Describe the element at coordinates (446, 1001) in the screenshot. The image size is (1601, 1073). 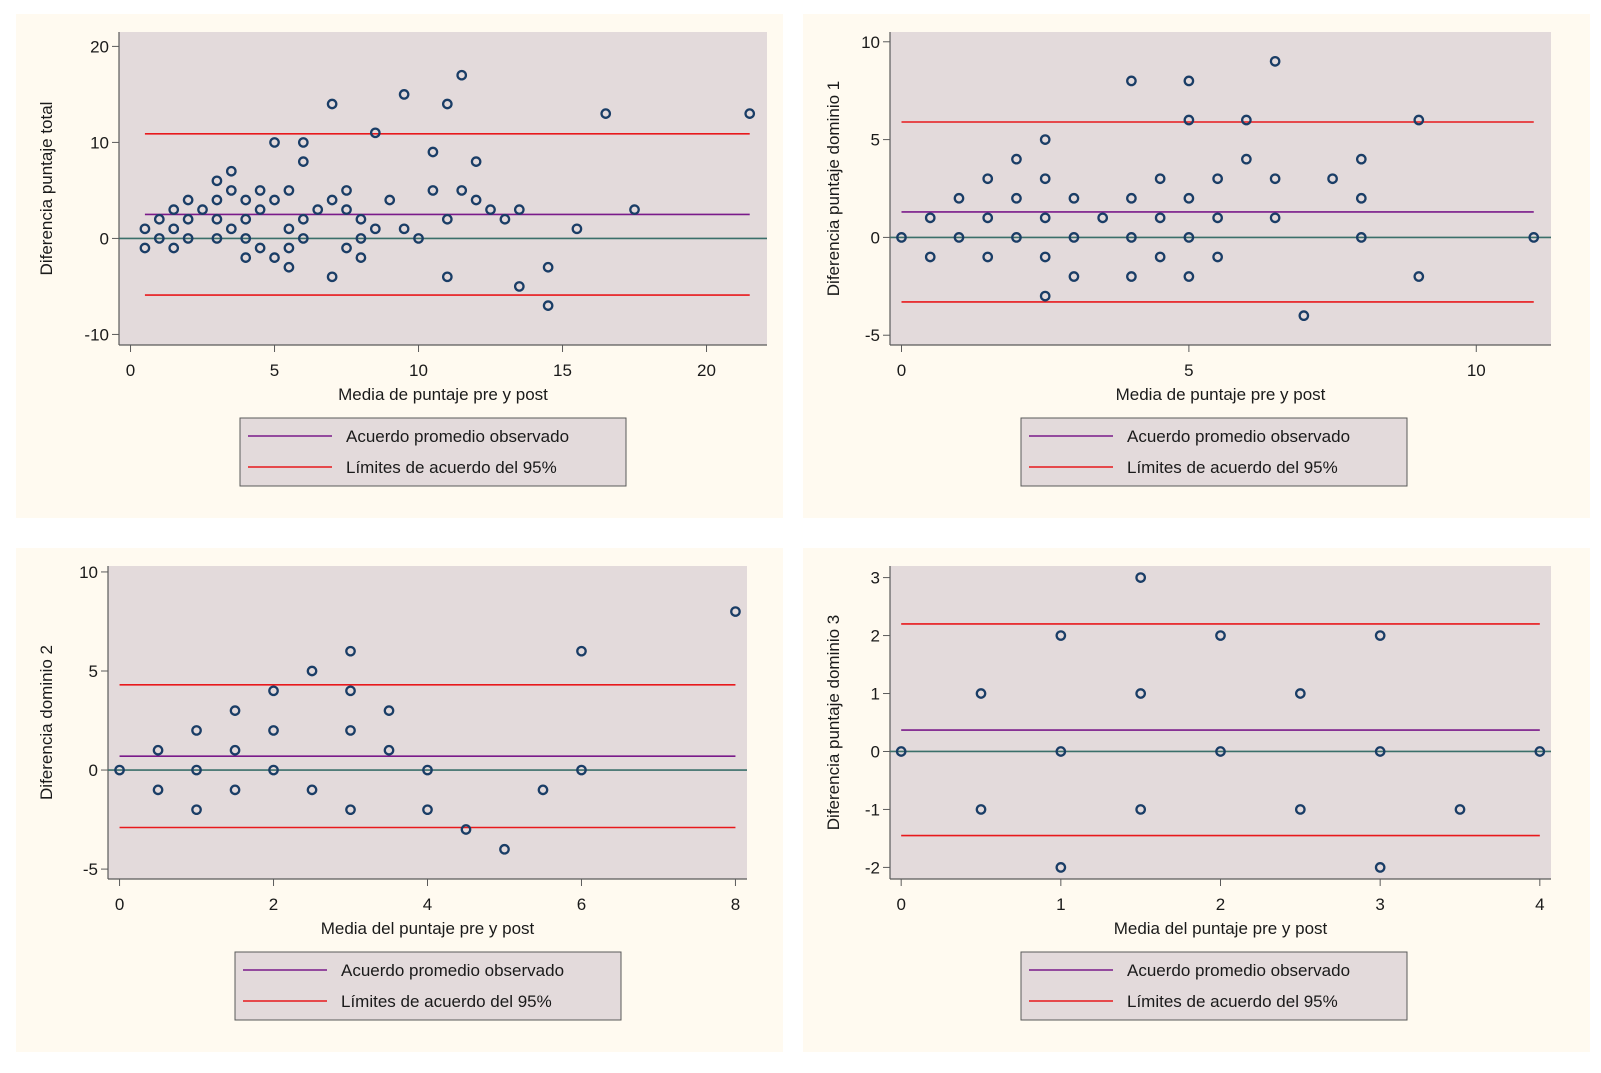
I see `legend-limit-label: Límites de acuerdo del 95%` at that location.